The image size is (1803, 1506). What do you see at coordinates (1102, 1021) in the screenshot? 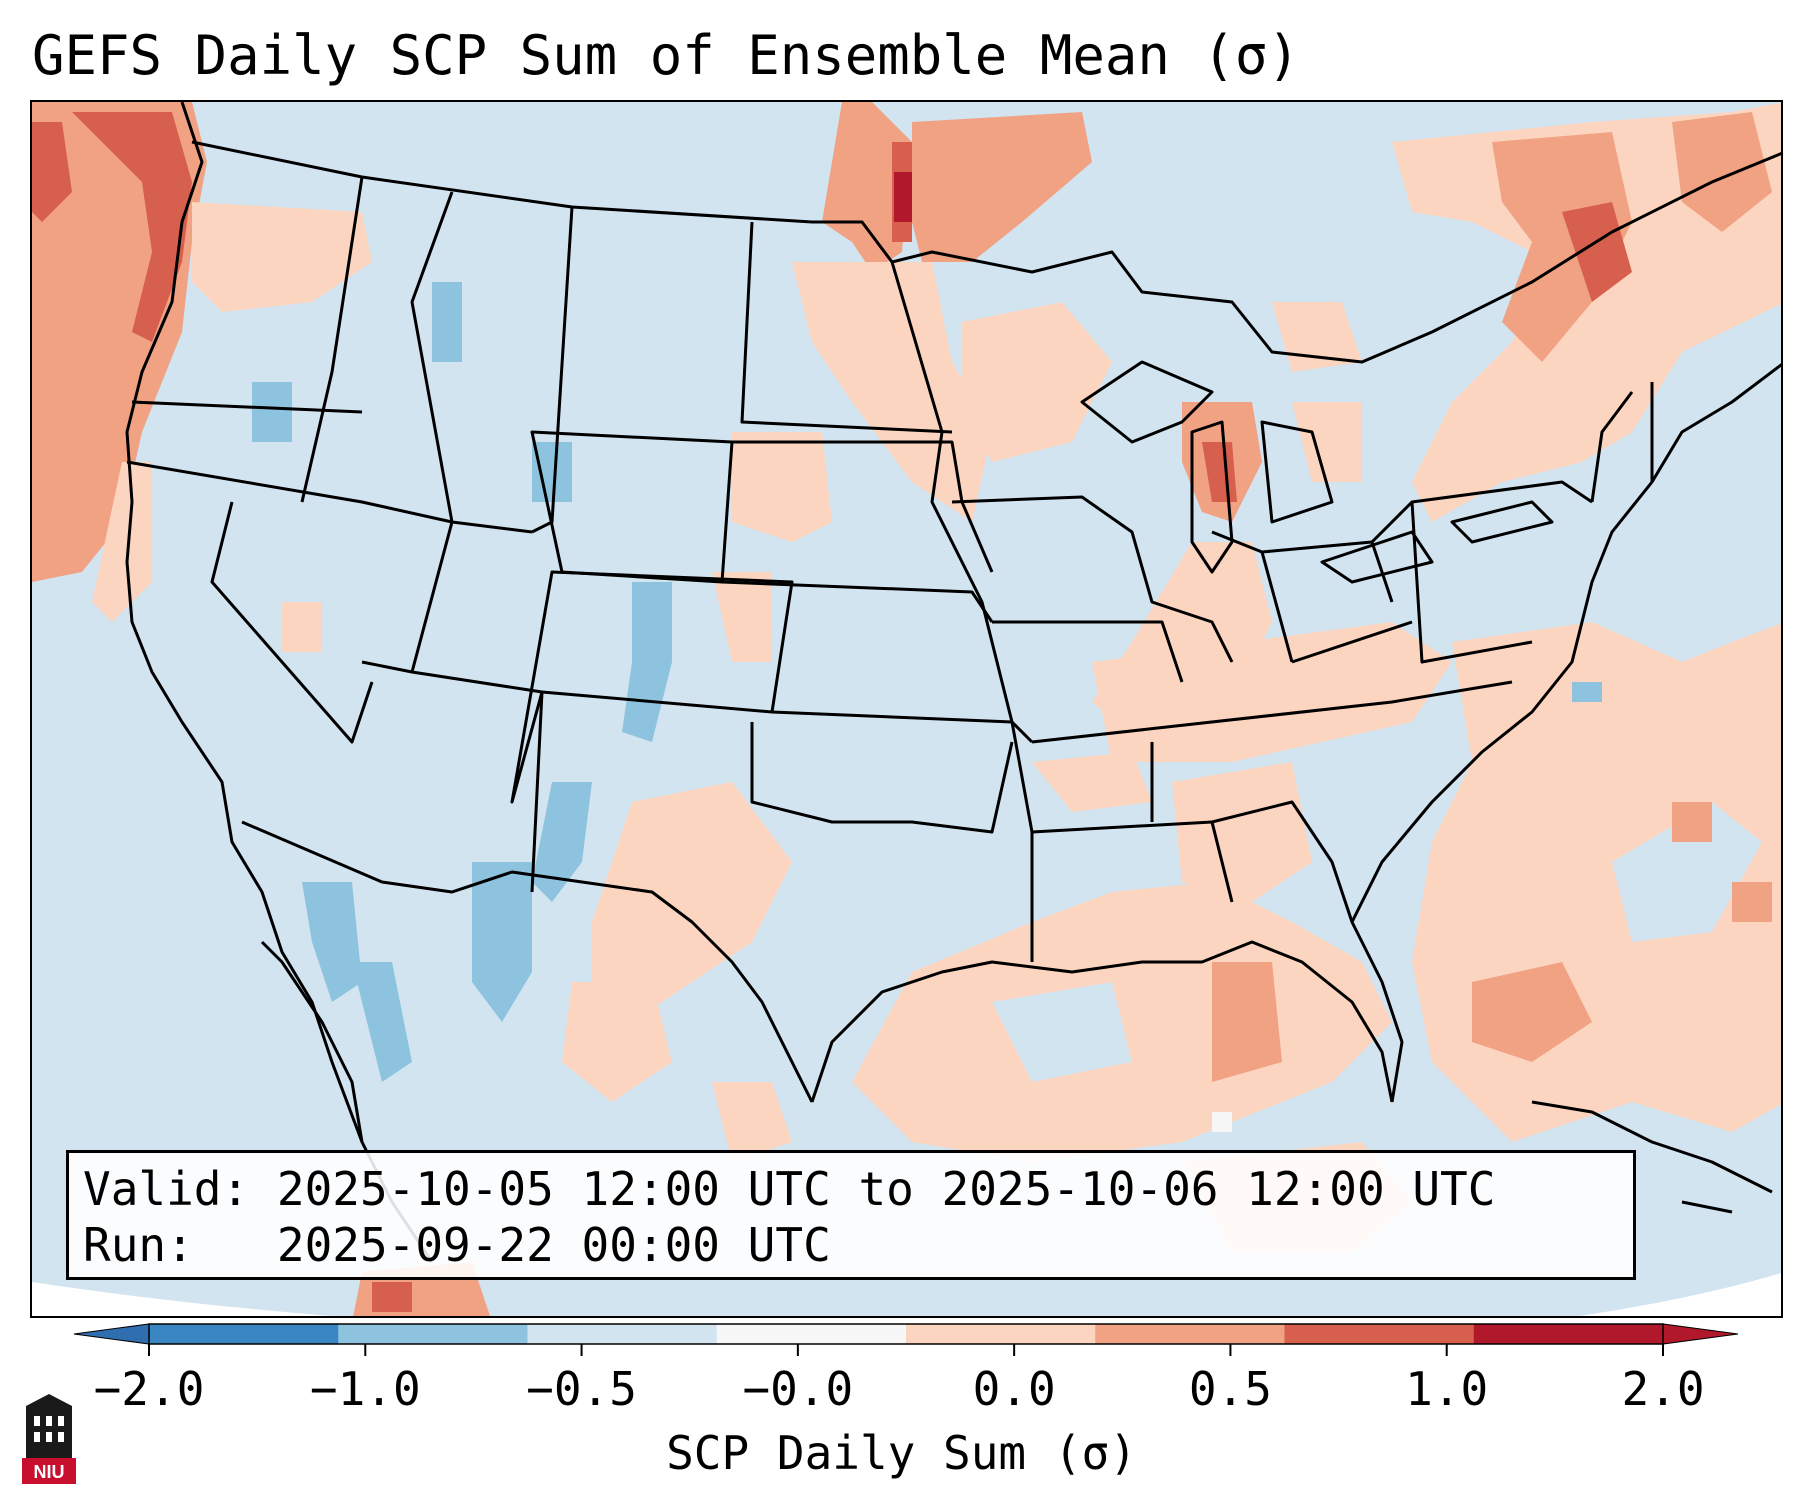
I see `gulf-coast` at bounding box center [1102, 1021].